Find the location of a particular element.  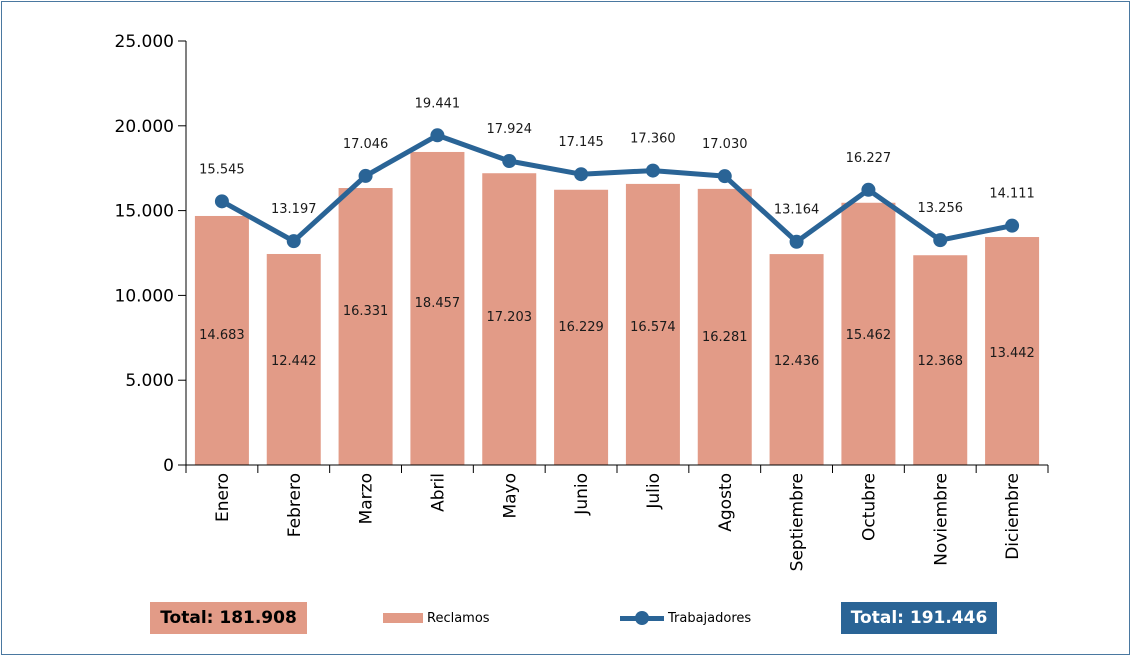

line-value-label-1: 15.545 is located at coordinates (222, 169).